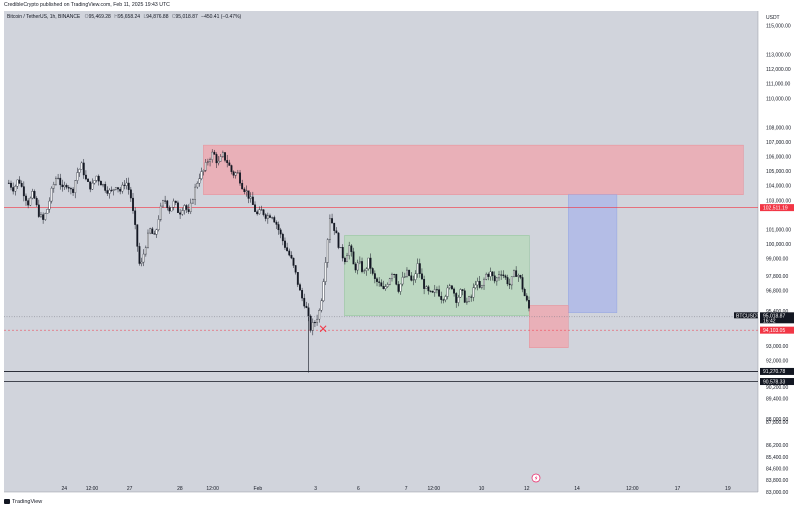  What do you see at coordinates (315, 489) in the screenshot?
I see `x-tick-label: 3` at bounding box center [315, 489].